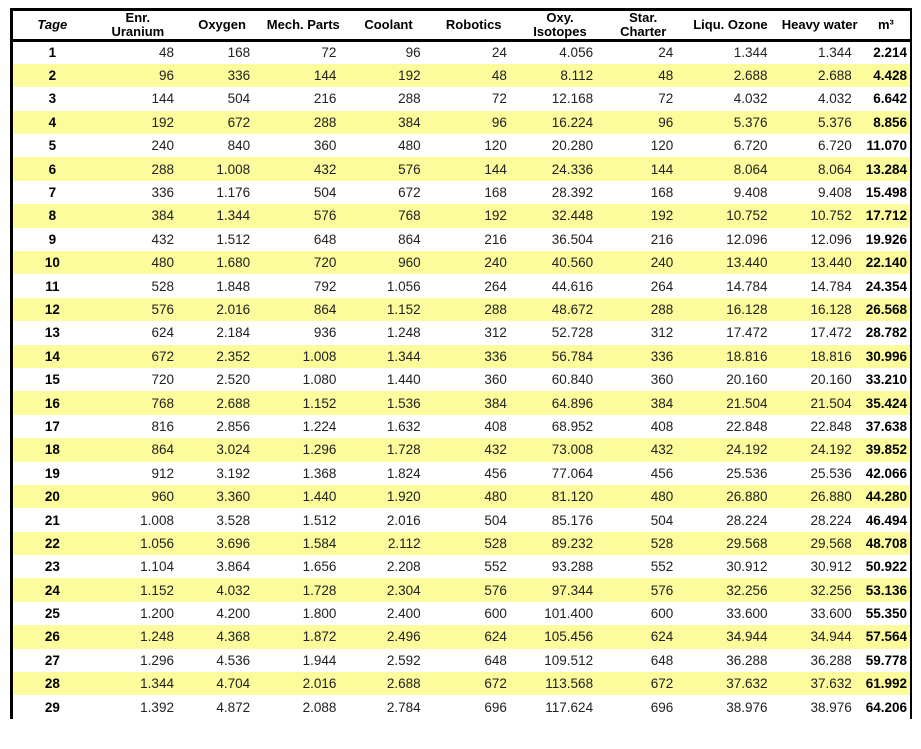 Image resolution: width=921 pixels, height=749 pixels. Describe the element at coordinates (662, 146) in the screenshot. I see `cell-star_charter: 120` at that location.